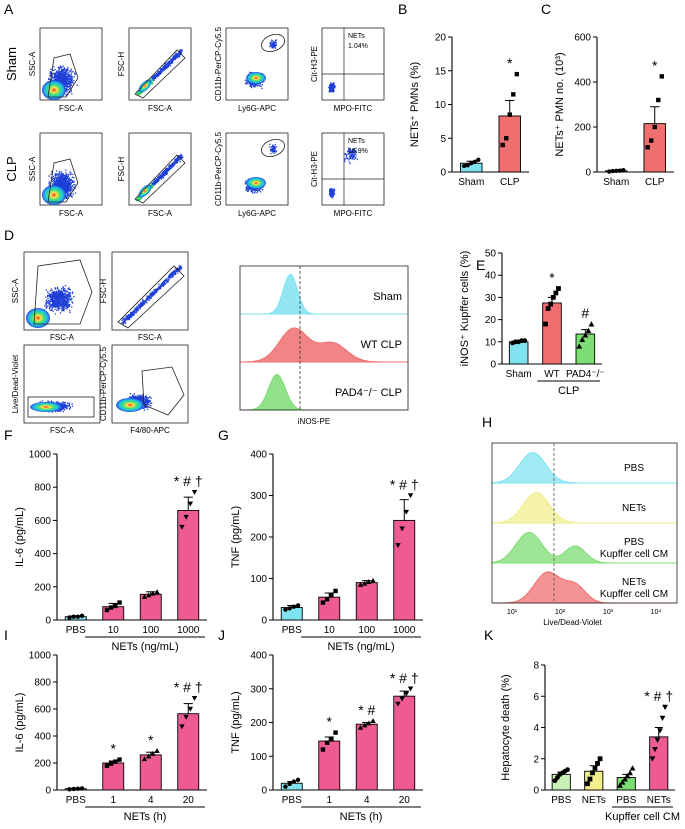 The height and width of the screenshot is (829, 685). What do you see at coordinates (536, 666) in the screenshot?
I see `y-tick-label: 8` at bounding box center [536, 666].